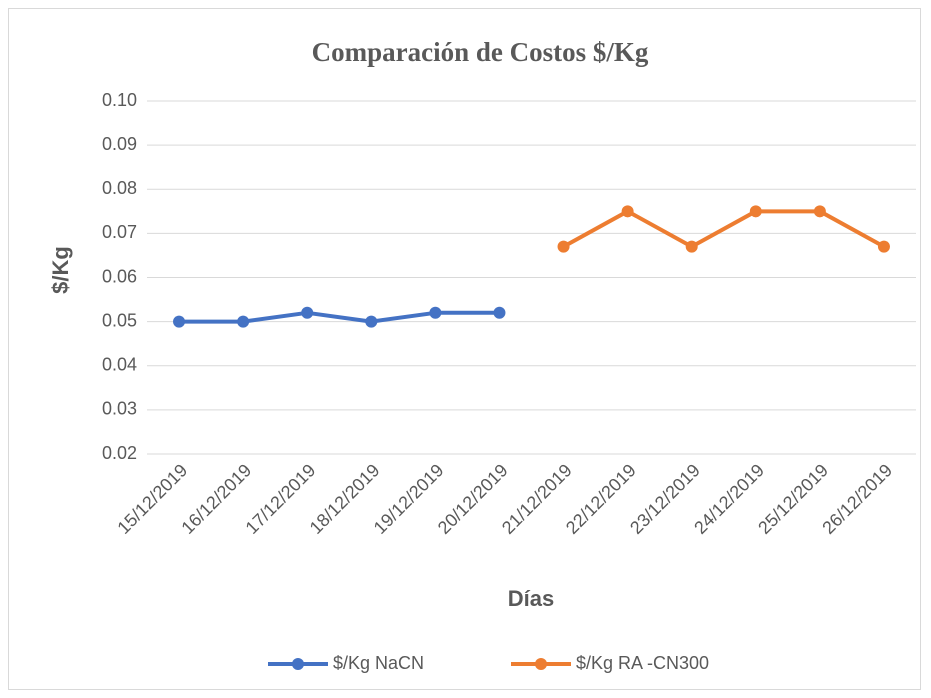  I want to click on x-axis-label: Días, so click(531, 598).